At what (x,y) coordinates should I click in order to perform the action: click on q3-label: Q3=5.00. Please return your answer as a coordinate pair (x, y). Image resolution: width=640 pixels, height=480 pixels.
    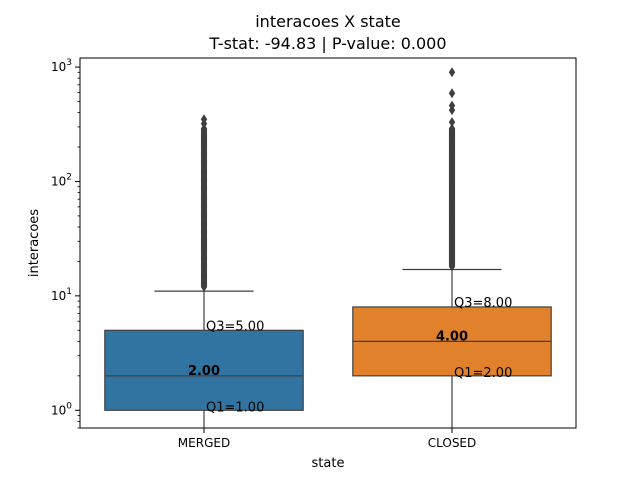
    Looking at the image, I should click on (235, 326).